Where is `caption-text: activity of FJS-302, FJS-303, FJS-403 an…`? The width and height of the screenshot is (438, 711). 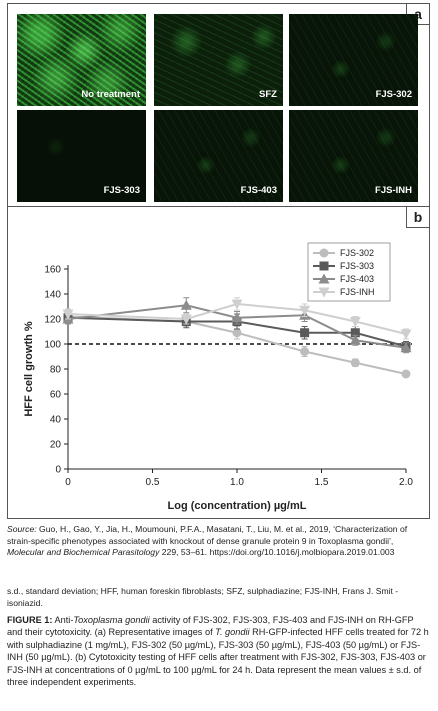
caption-text: activity of FJS-302, FJS-303, FJS-403 an… is located at coordinates (210, 626).